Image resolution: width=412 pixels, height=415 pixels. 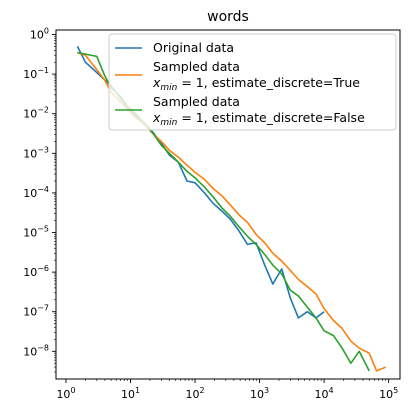 What do you see at coordinates (36, 152) in the screenshot?
I see `y-tick-label: 10⁻³` at bounding box center [36, 152].